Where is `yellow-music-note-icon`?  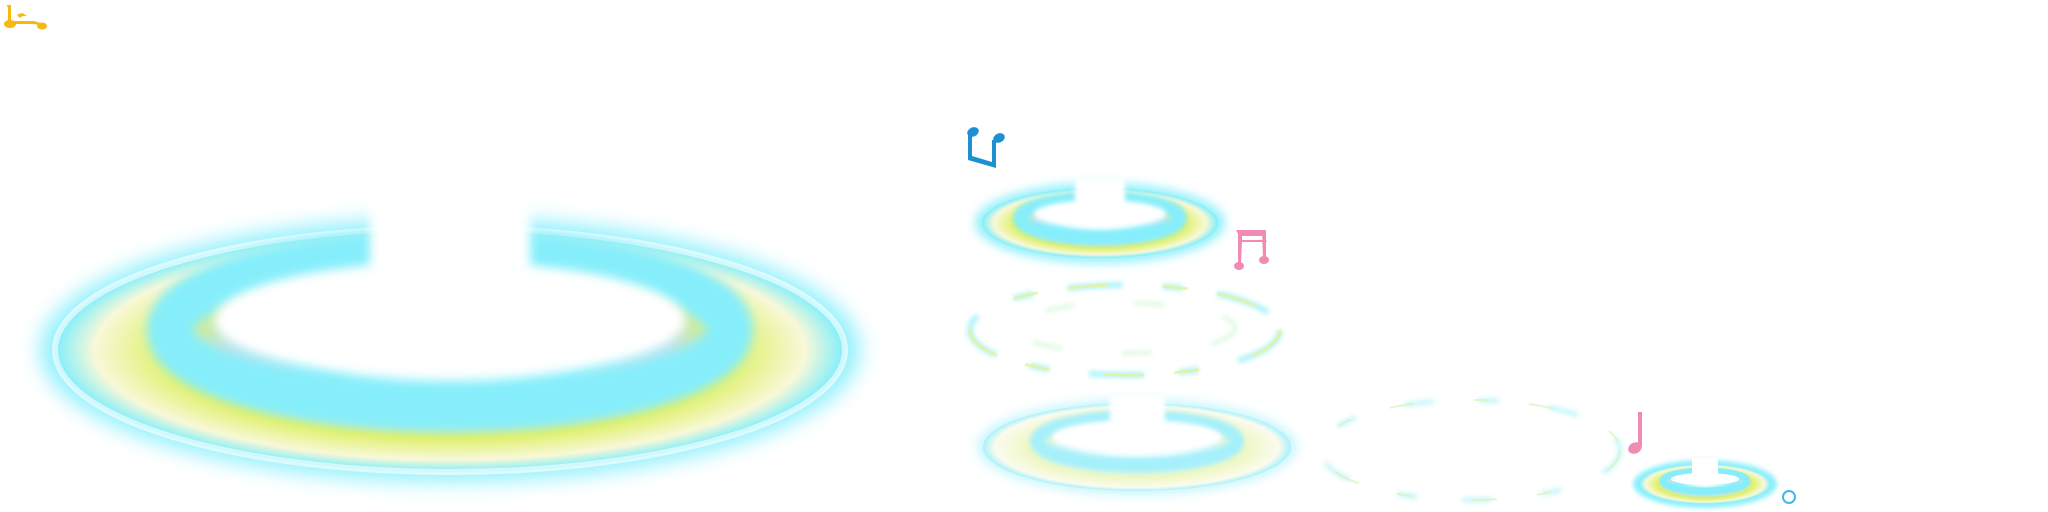
yellow-music-note-icon is located at coordinates (25, 17).